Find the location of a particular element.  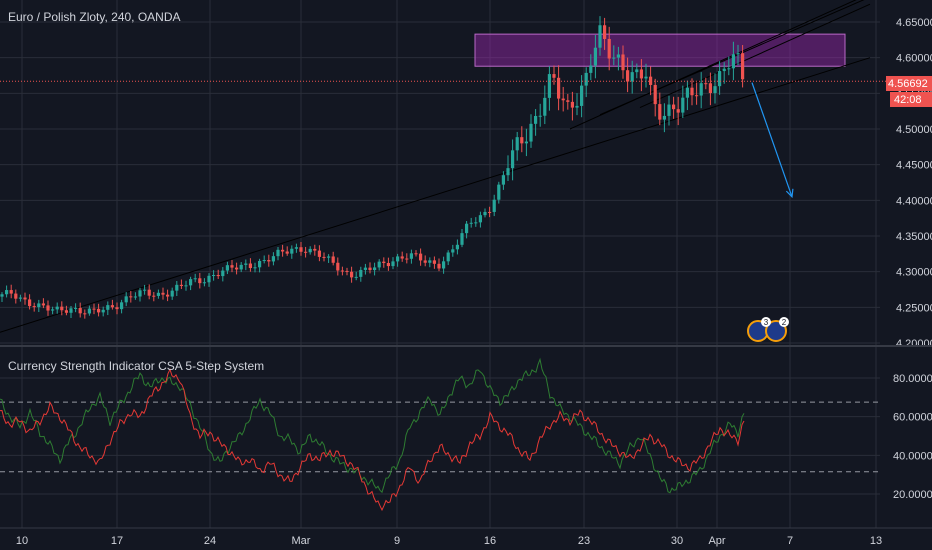

time-tick-label: 24 is located at coordinates (210, 541).